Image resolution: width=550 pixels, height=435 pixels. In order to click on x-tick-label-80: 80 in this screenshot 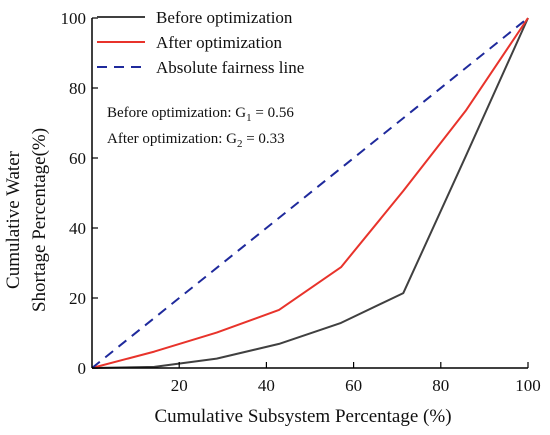, I will do `click(440, 385)`.